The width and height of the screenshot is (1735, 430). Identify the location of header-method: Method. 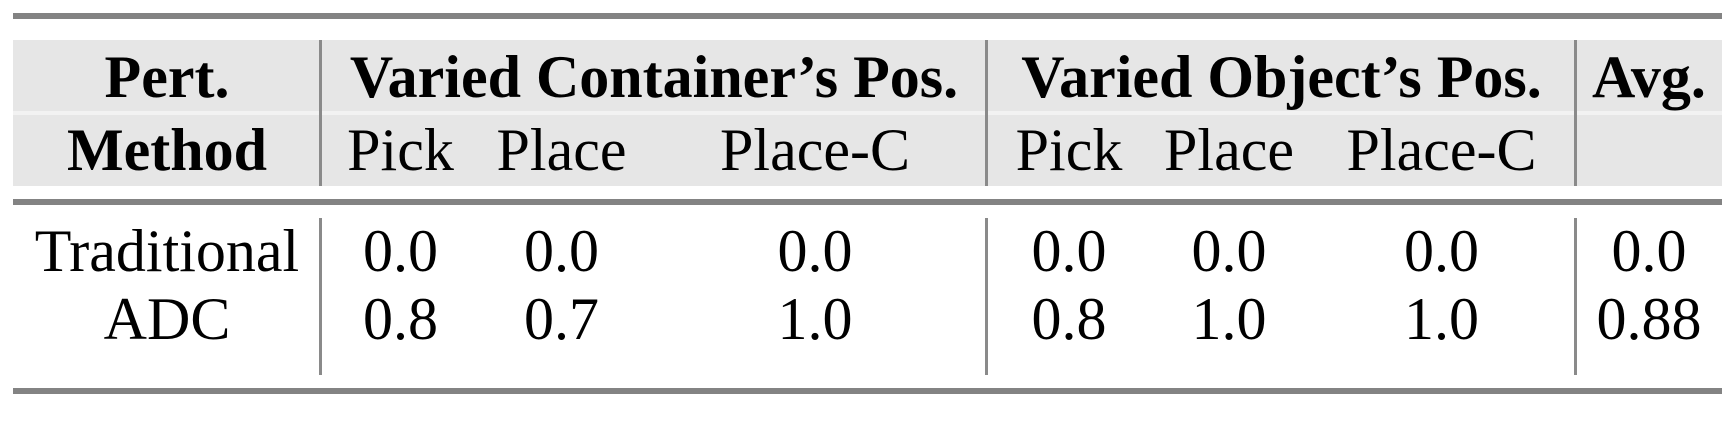
(167, 149).